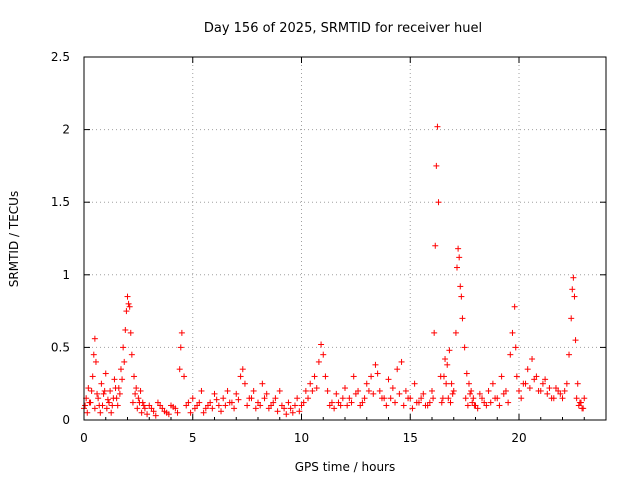  Describe the element at coordinates (66, 130) in the screenshot. I see `y-tick-label: 2` at that location.